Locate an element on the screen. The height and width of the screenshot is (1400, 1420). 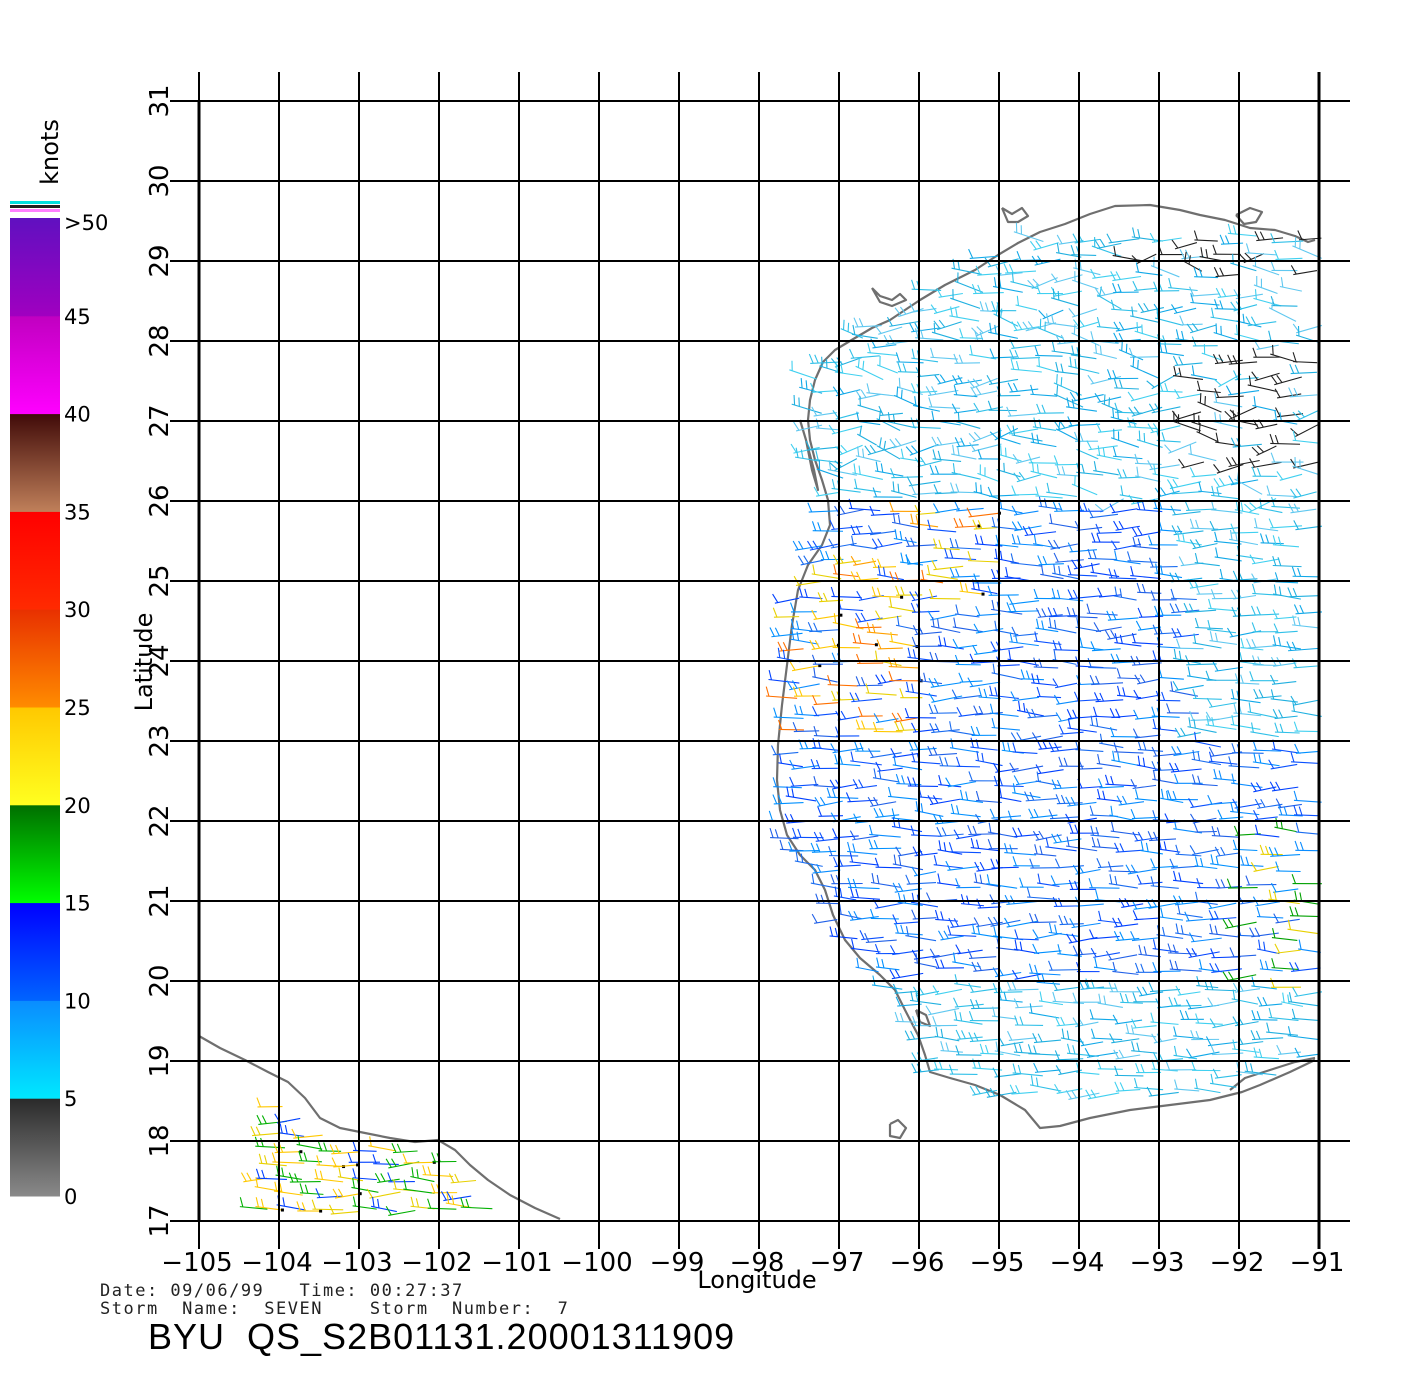
y-tick-label: 22 is located at coordinates (160, 820).